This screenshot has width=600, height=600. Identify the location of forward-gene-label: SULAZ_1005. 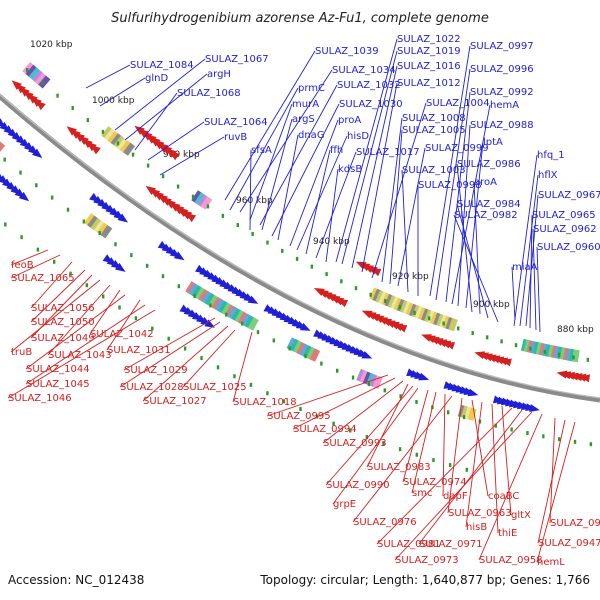
(434, 130).